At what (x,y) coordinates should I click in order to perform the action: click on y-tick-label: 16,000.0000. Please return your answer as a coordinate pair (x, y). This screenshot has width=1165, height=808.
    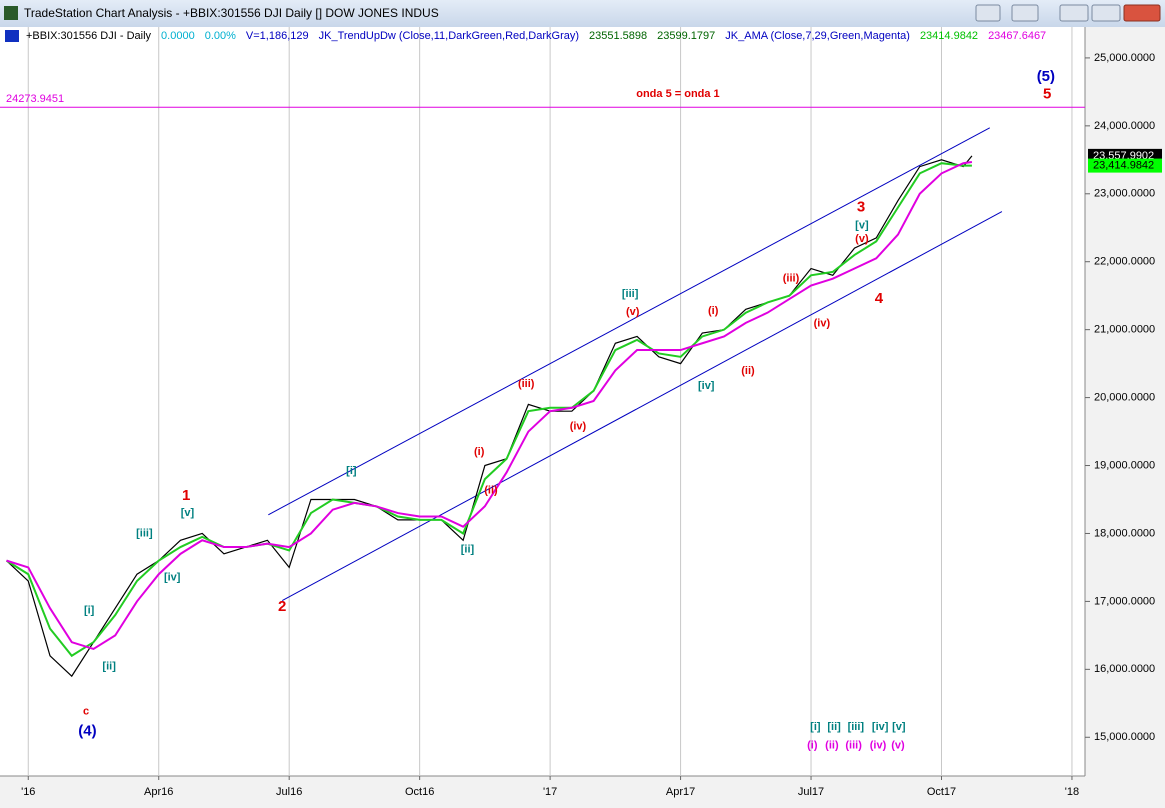
    Looking at the image, I should click on (1124, 669).